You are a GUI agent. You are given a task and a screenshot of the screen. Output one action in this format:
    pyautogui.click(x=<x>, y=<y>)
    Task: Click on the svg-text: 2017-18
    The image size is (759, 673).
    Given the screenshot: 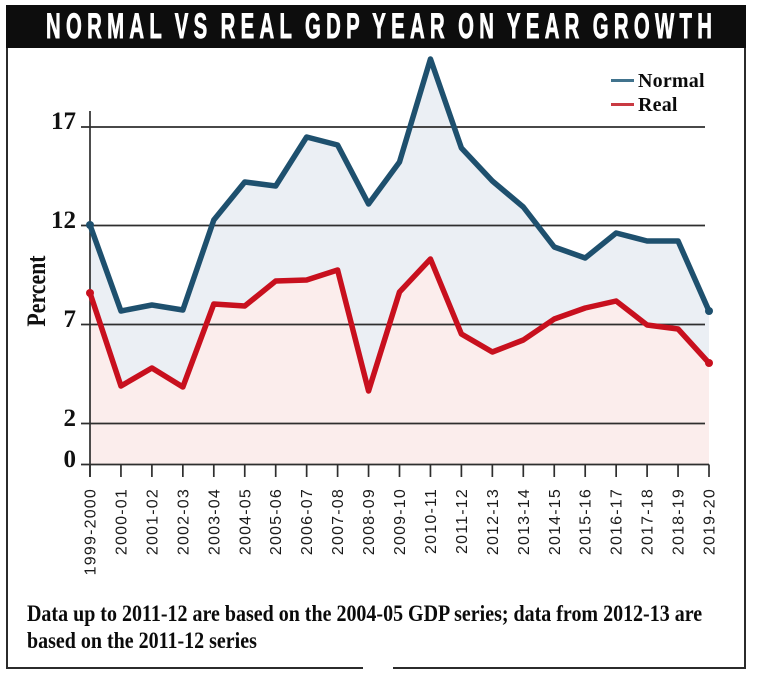 What is the action you would take?
    pyautogui.click(x=648, y=521)
    